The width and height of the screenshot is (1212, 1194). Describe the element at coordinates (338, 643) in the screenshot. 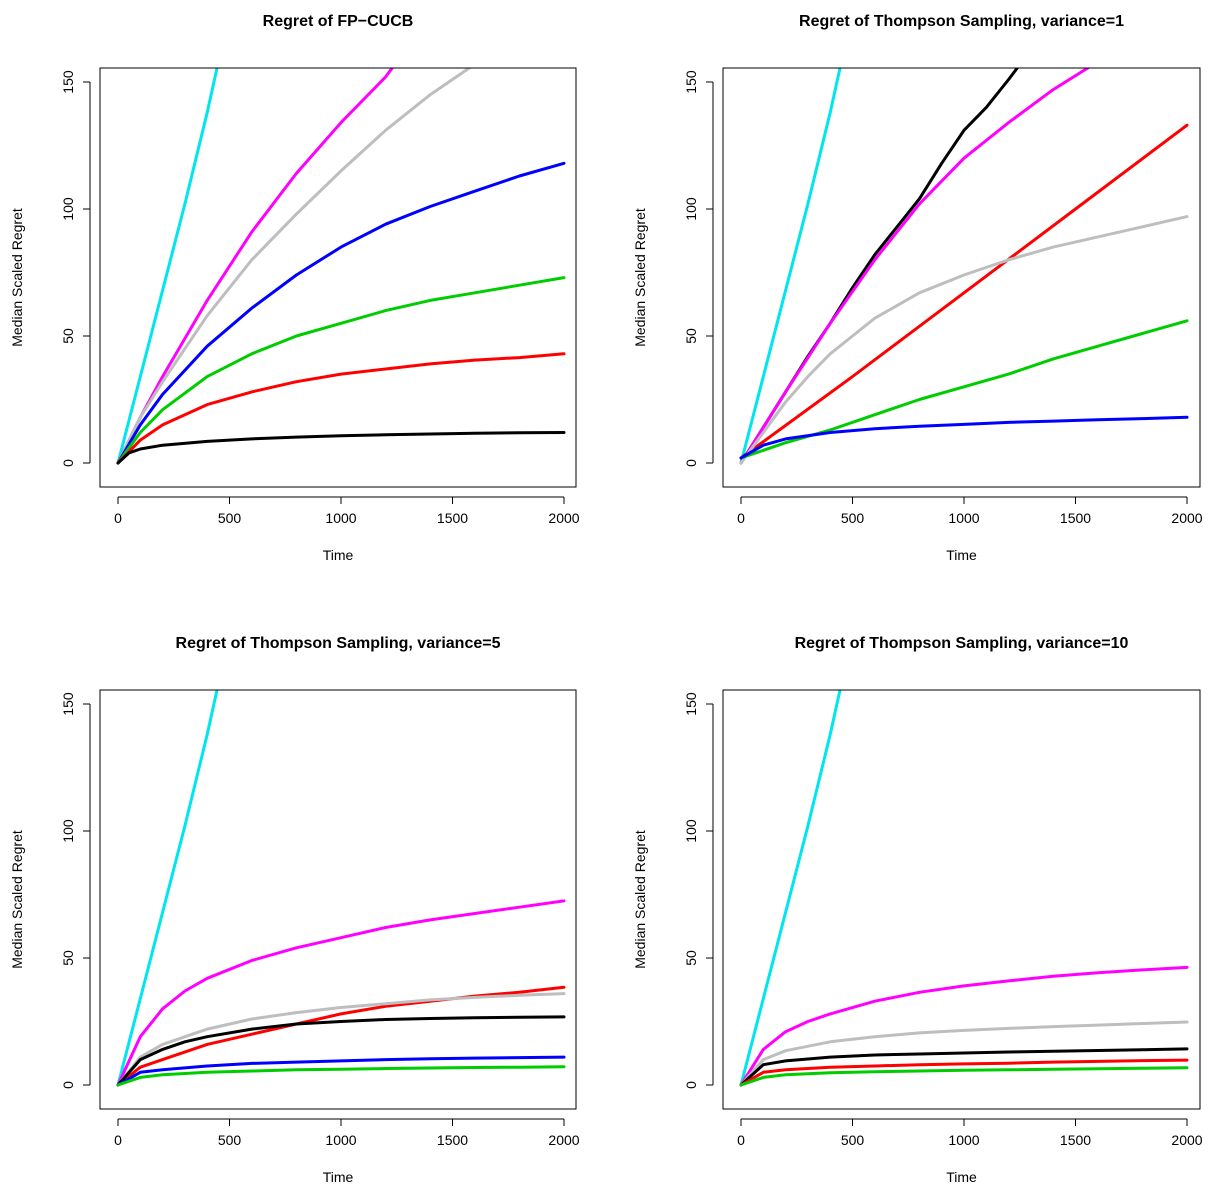

I see `chart-title: Regret of Thompson Sampling, variance=5` at that location.